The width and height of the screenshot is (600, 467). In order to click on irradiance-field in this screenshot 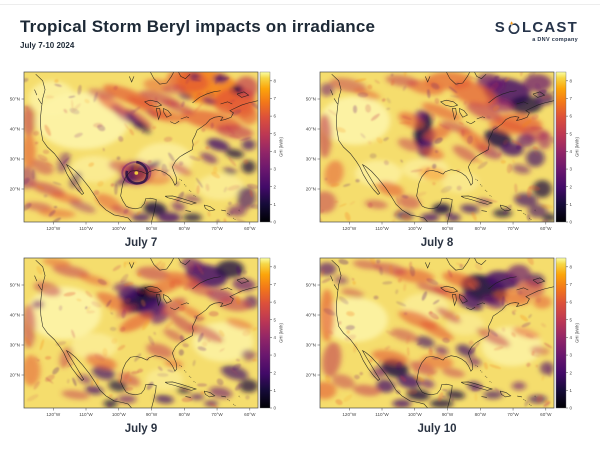, I will do `click(437, 333)`.